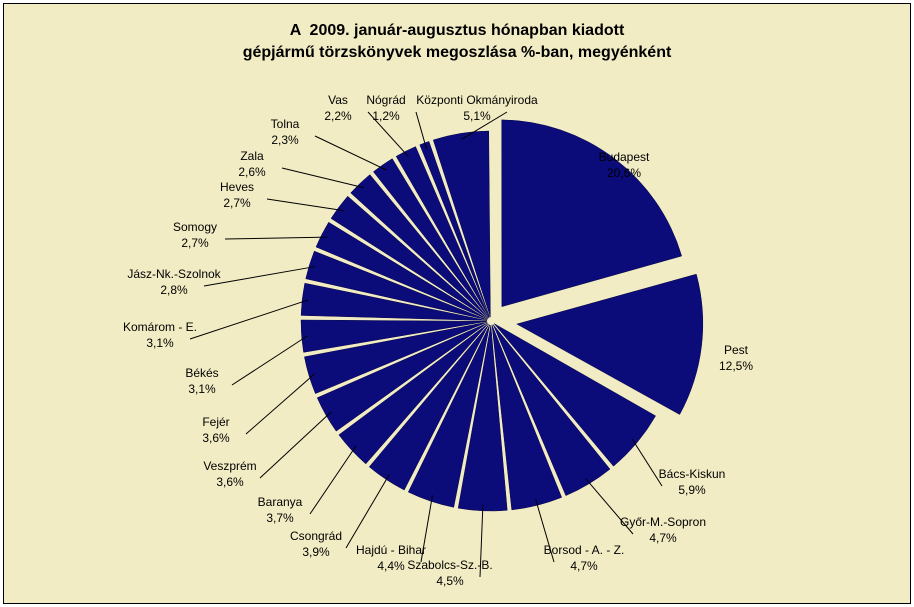  I want to click on slice-label-1: Budapest, so click(624, 157).